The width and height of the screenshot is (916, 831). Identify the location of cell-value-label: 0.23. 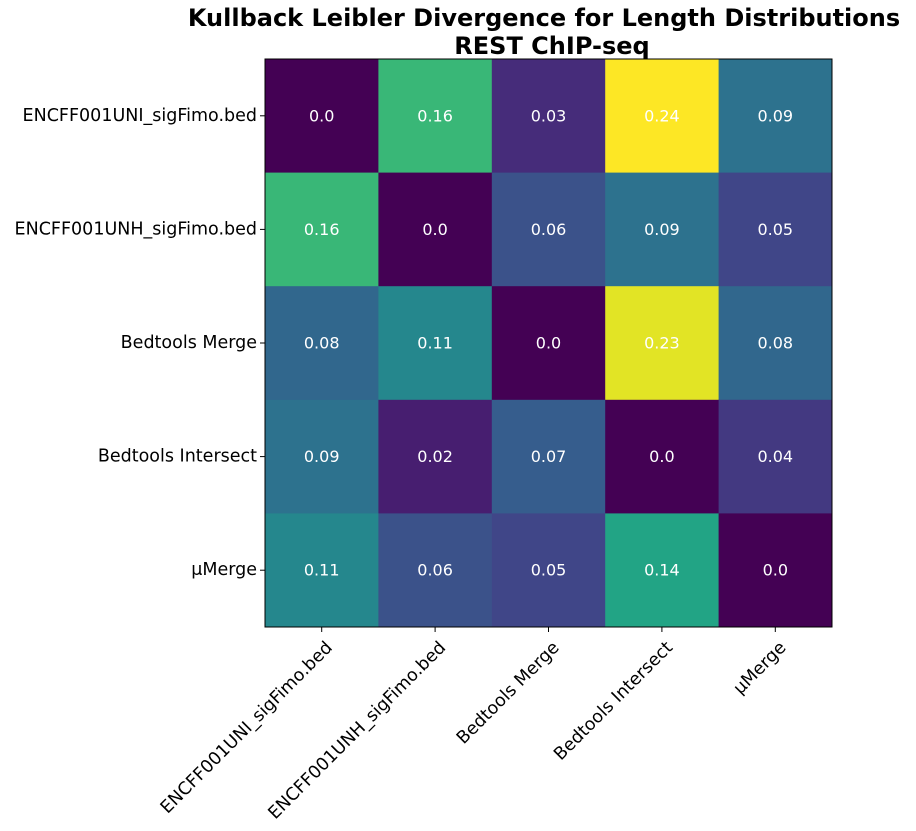
(662, 343).